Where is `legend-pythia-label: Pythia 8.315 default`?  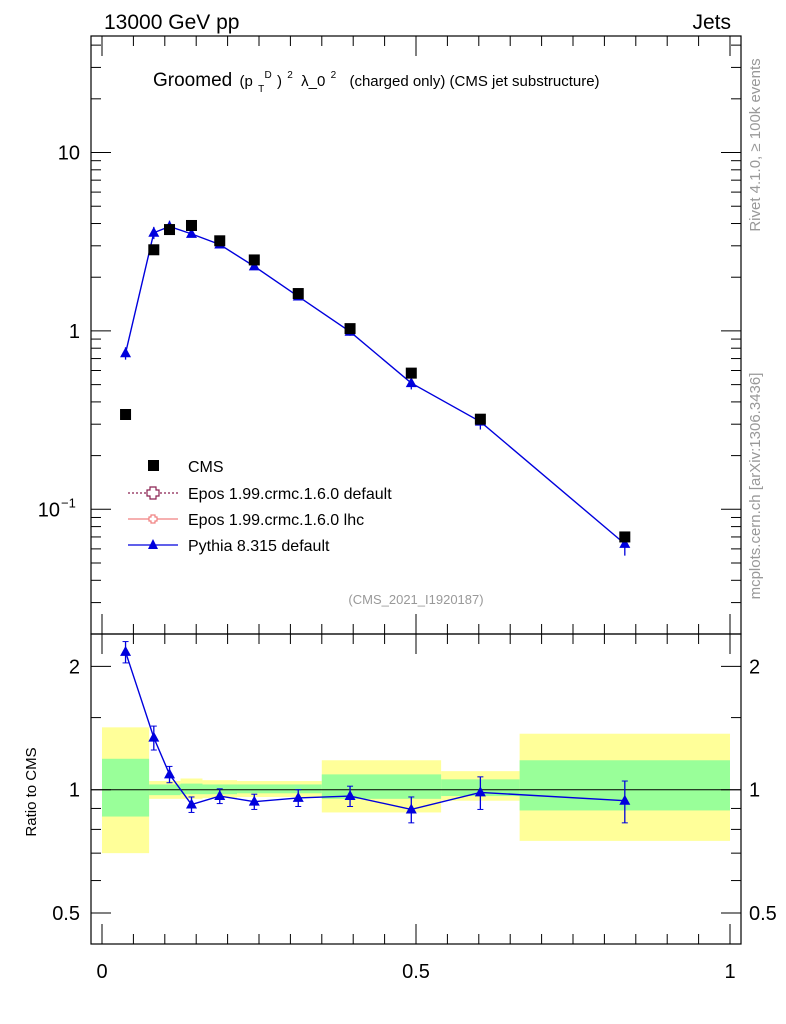 legend-pythia-label: Pythia 8.315 default is located at coordinates (259, 546).